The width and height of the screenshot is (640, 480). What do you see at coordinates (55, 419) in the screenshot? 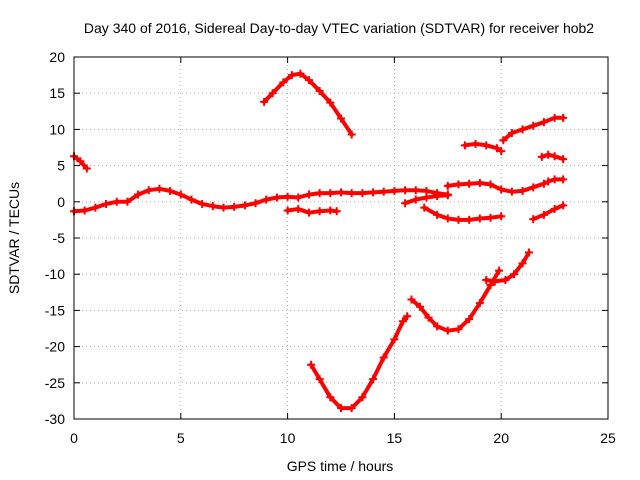
I see `y-tick-label: -30` at bounding box center [55, 419].